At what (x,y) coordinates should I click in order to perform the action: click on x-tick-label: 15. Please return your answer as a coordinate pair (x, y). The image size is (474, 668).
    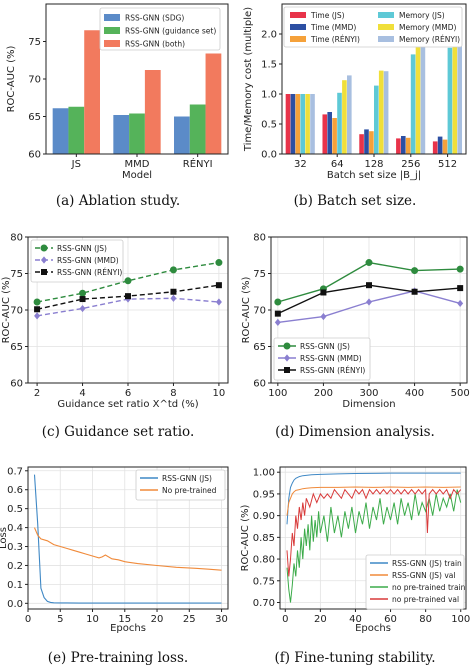
    Looking at the image, I should click on (124, 619).